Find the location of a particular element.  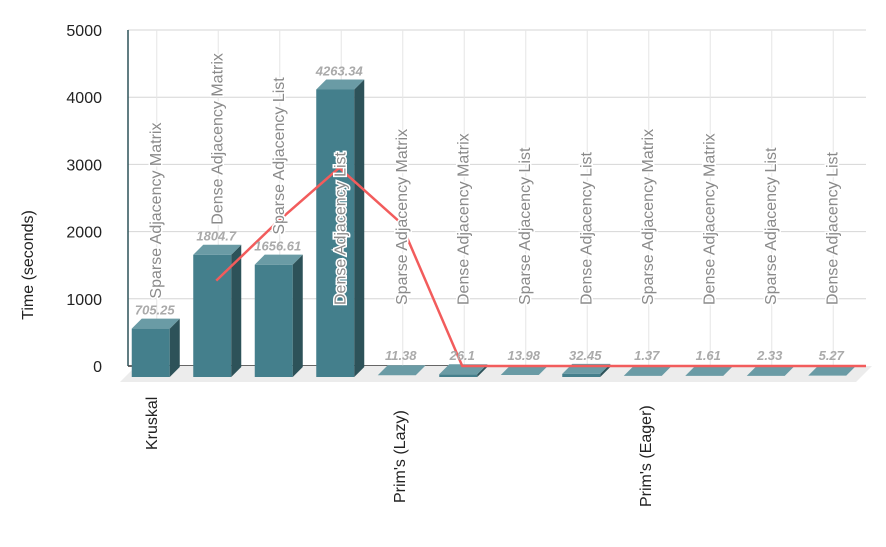

floor-plane is located at coordinates (496, 374).